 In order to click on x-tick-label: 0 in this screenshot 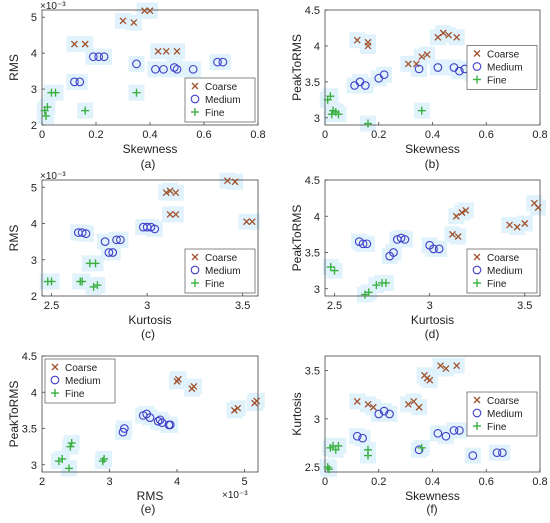, I will do `click(42, 135)`.